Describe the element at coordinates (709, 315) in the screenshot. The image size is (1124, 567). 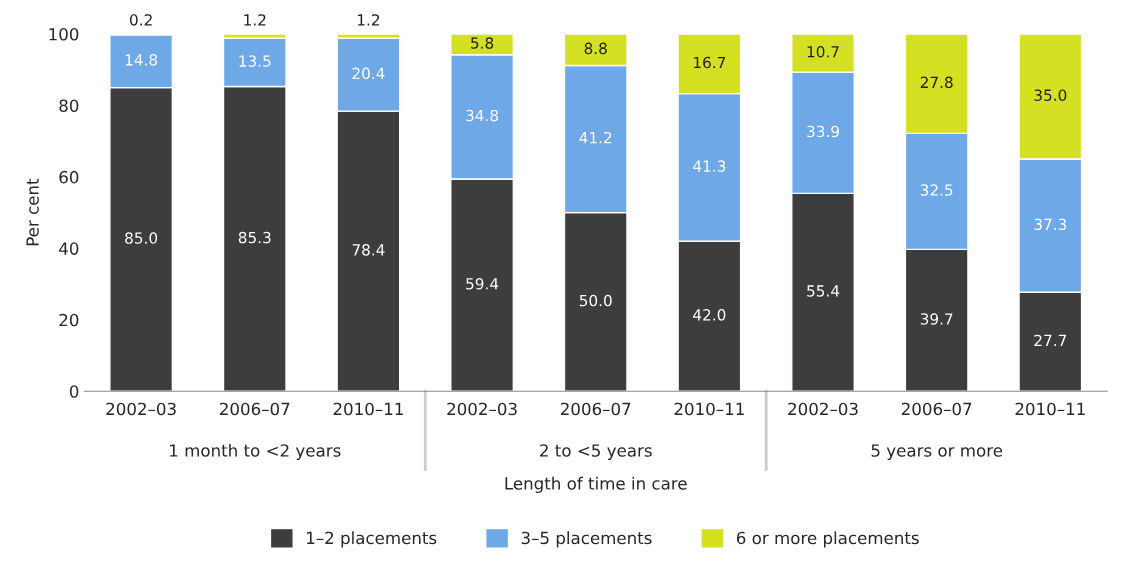
I see `data-label: 42.0` at that location.